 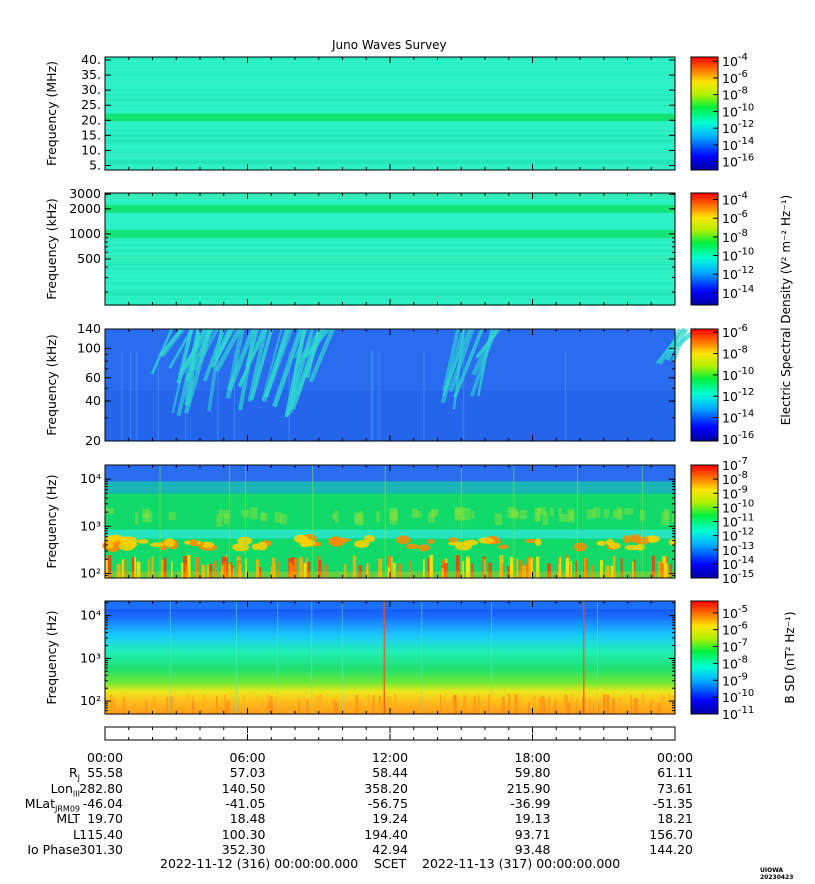 I want to click on time-tick-label: 18:00, so click(x=532, y=757).